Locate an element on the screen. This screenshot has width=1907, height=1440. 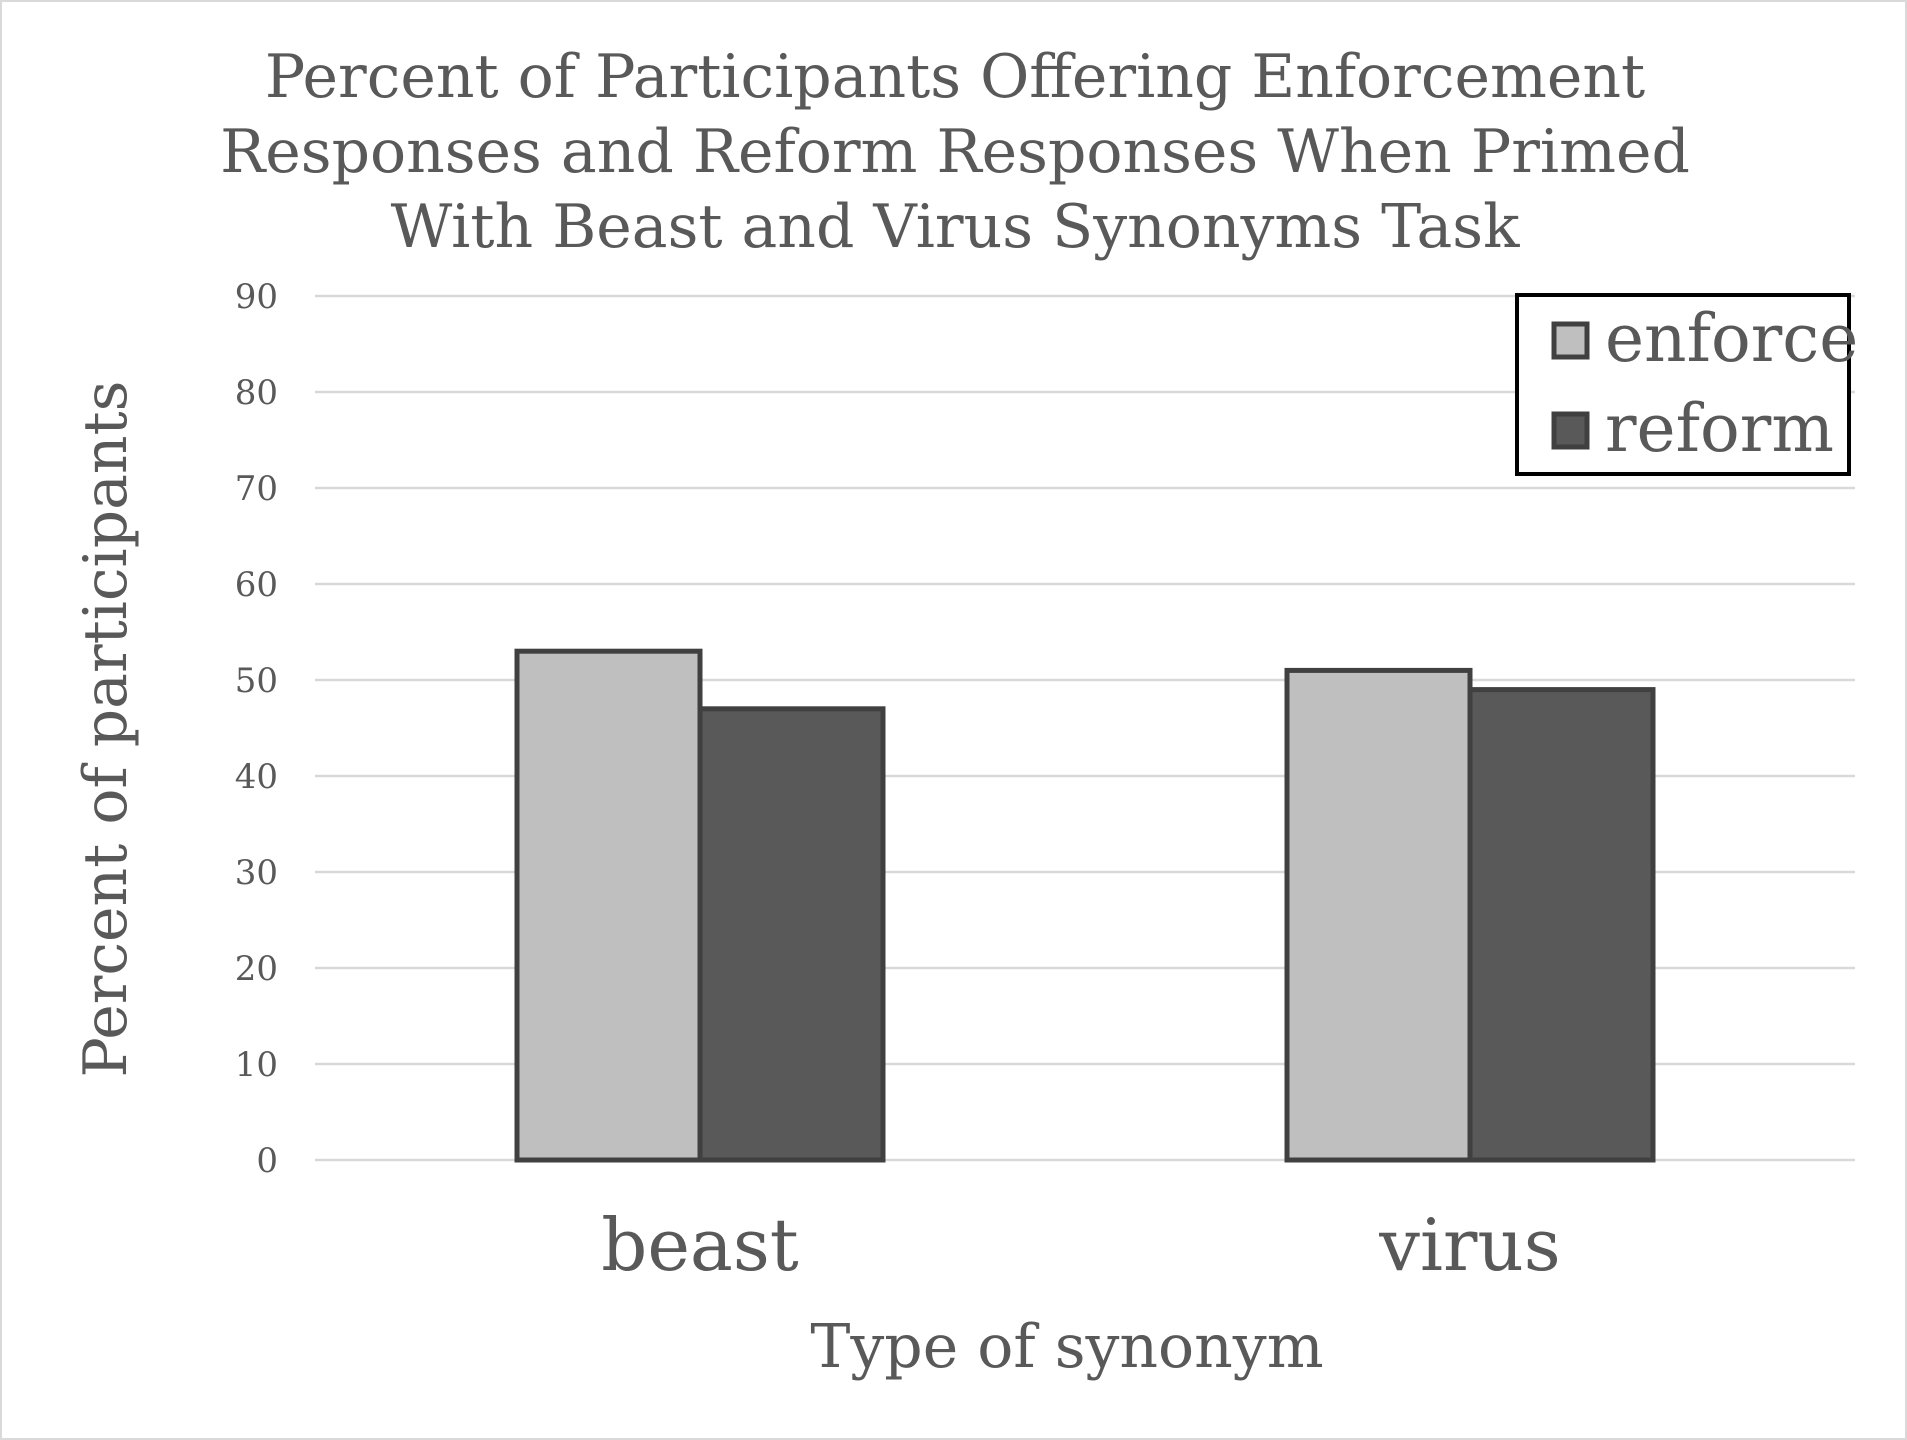
x-category-label-virus: virus is located at coordinates (1469, 1245).